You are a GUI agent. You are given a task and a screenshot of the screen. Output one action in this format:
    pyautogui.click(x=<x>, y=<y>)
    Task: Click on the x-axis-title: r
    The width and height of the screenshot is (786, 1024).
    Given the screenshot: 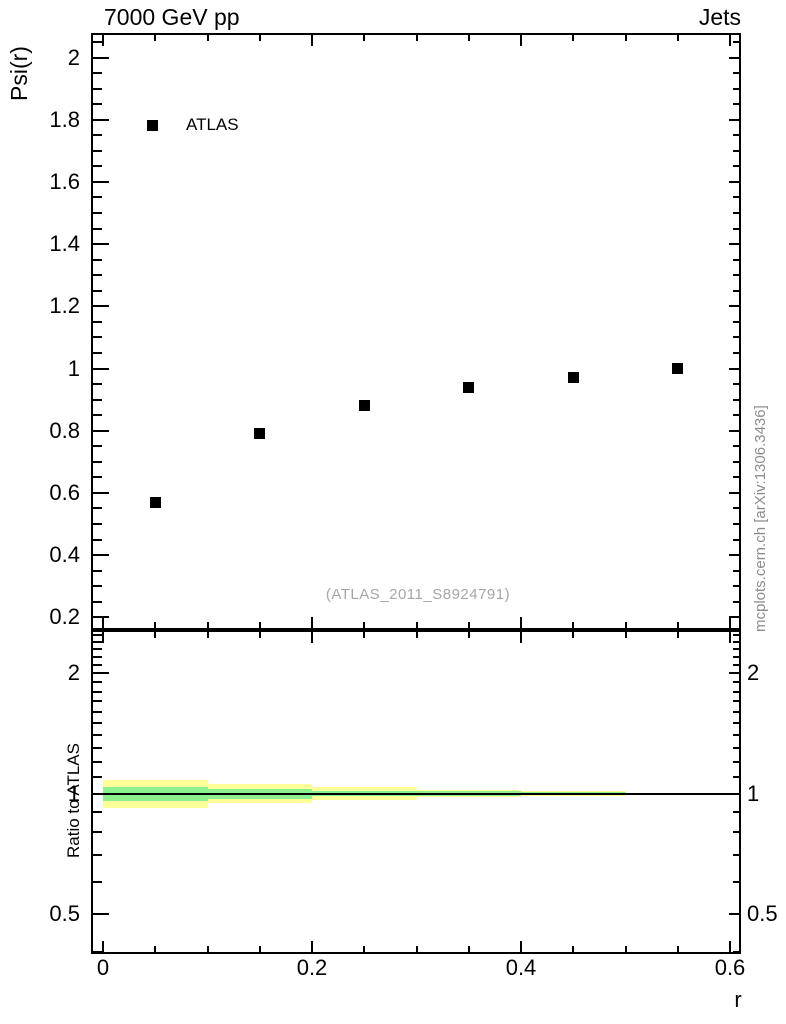 What is the action you would take?
    pyautogui.click(x=738, y=999)
    